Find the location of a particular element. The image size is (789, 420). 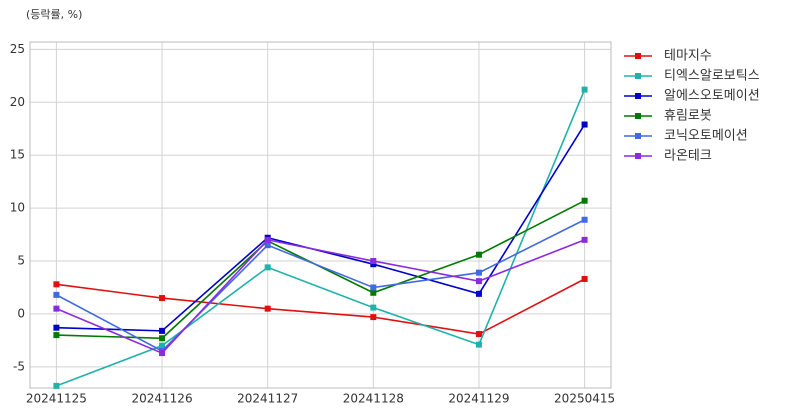

y-tick-label: 20 is located at coordinates (17, 102).